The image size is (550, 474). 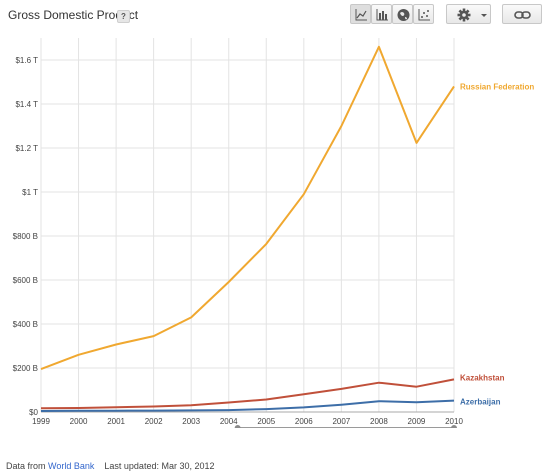 What do you see at coordinates (41, 421) in the screenshot?
I see `x-tick-label: 1999` at bounding box center [41, 421].